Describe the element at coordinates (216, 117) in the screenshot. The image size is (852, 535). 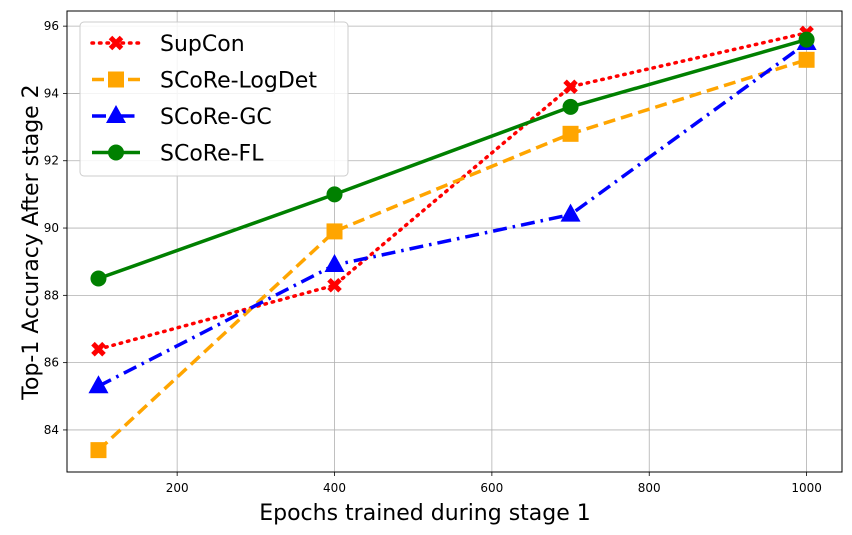
I see `legend-label: SCoRe-GC` at that location.